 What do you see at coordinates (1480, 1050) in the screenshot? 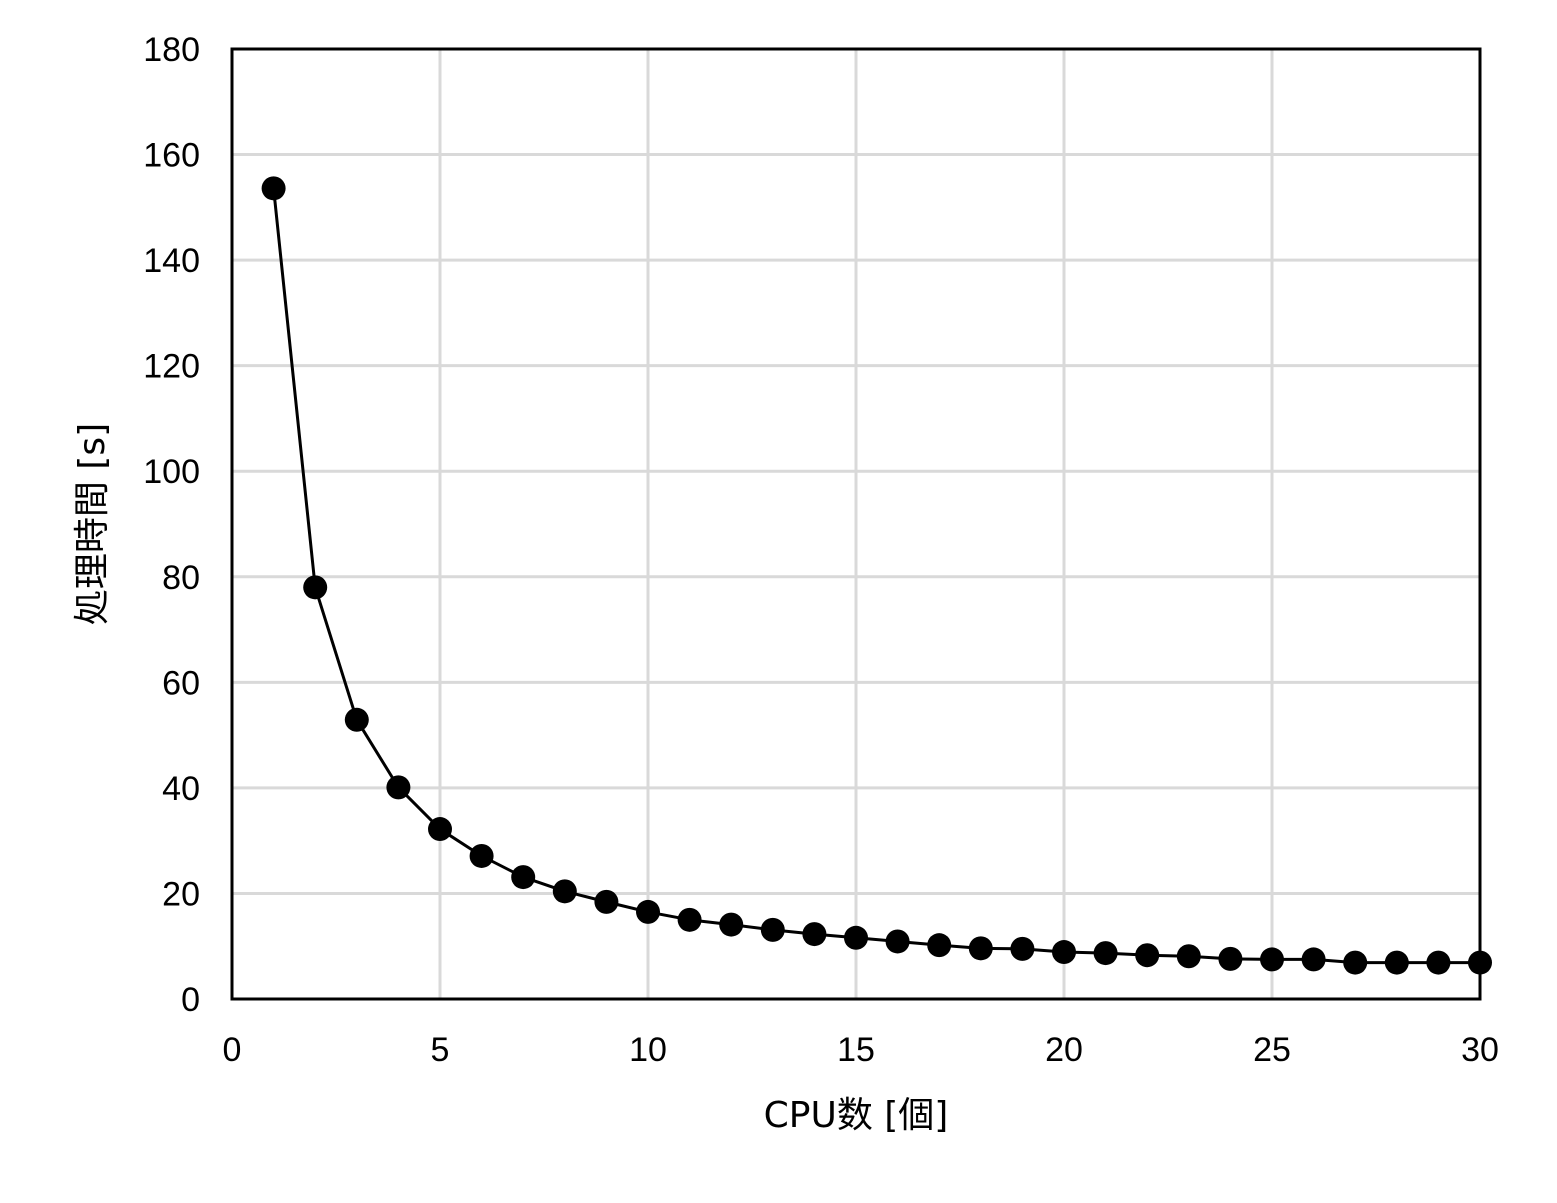
I see `x-tick-label: 30` at bounding box center [1480, 1050].